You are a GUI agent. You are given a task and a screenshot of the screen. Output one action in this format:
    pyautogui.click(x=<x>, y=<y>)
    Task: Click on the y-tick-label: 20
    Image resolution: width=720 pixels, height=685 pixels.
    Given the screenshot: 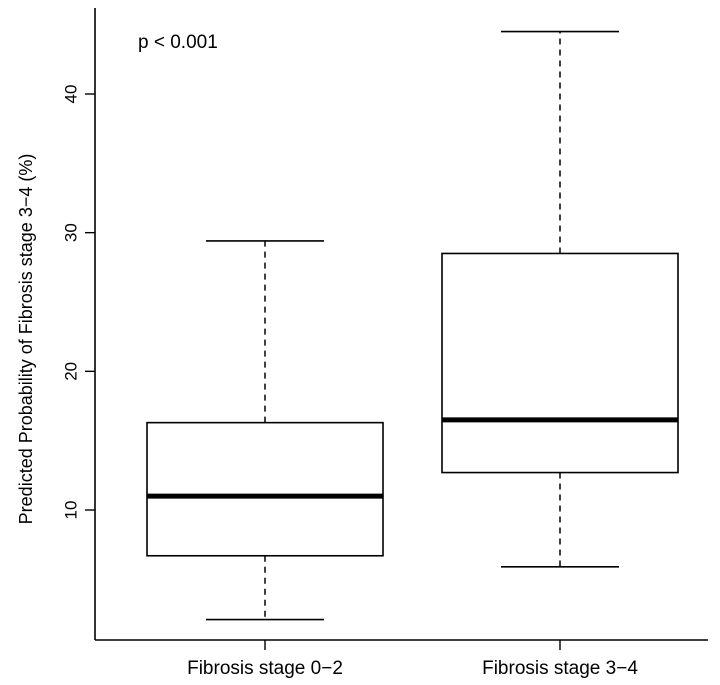 What is the action you would take?
    pyautogui.click(x=70, y=371)
    